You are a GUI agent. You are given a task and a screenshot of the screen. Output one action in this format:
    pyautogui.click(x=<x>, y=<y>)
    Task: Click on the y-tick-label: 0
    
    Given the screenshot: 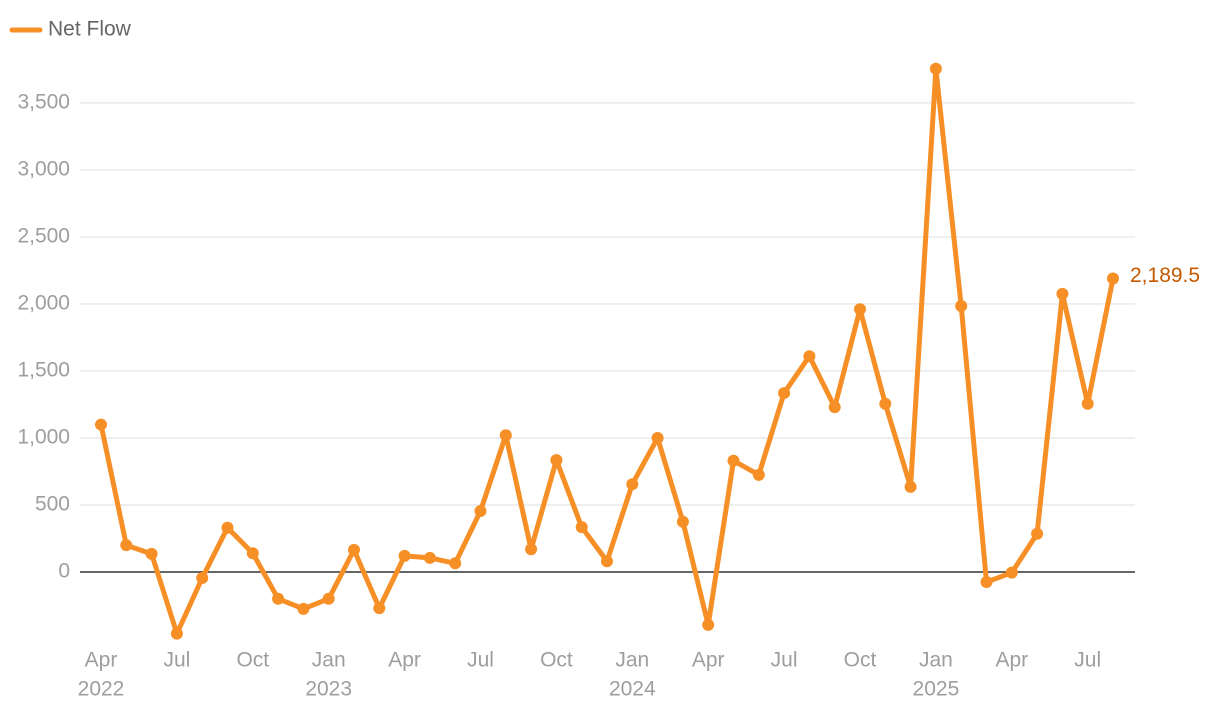 What is the action you would take?
    pyautogui.click(x=64, y=571)
    